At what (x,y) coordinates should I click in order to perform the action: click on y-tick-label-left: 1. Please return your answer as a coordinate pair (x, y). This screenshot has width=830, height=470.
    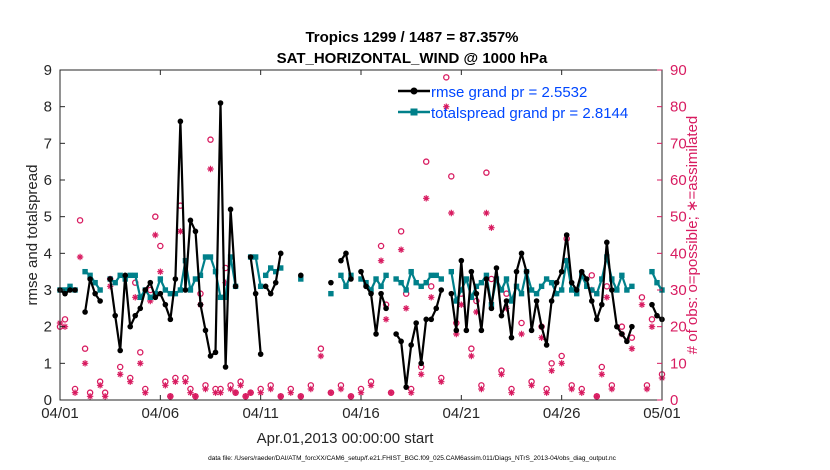
    Looking at the image, I should click on (48, 363).